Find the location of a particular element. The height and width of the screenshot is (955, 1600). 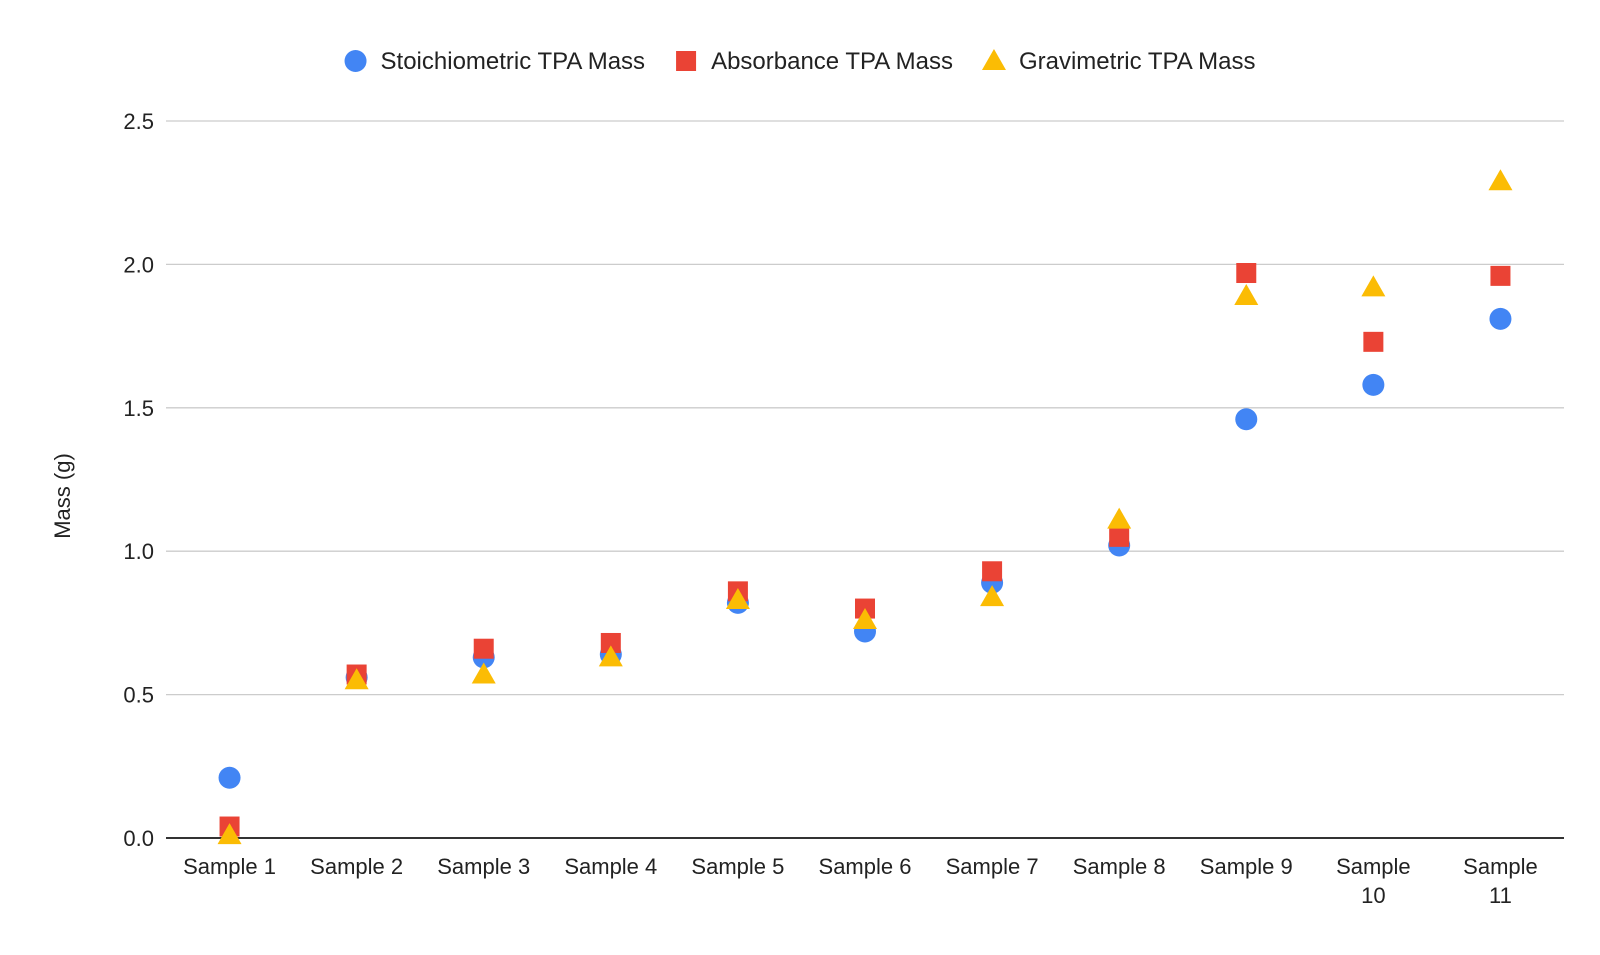

x-tick-label: Sample 11 is located at coordinates (1500, 881).